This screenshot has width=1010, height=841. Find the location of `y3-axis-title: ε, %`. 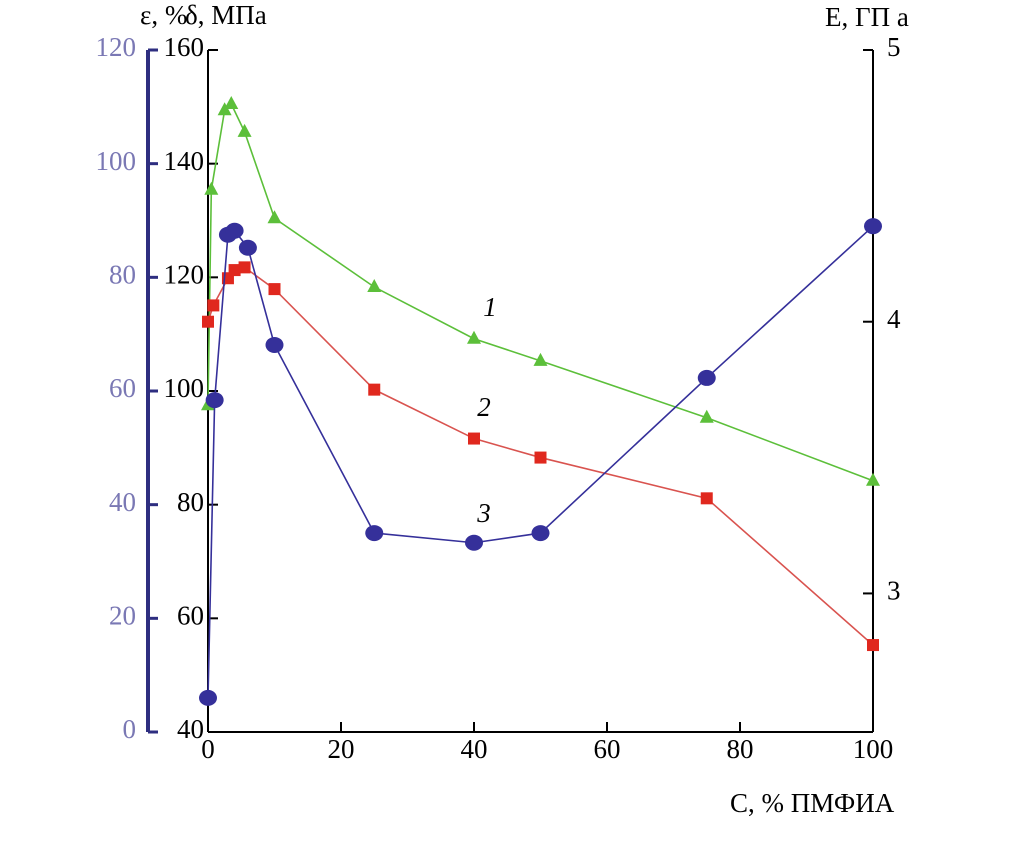

y3-axis-title: ε, % is located at coordinates (163, 15).